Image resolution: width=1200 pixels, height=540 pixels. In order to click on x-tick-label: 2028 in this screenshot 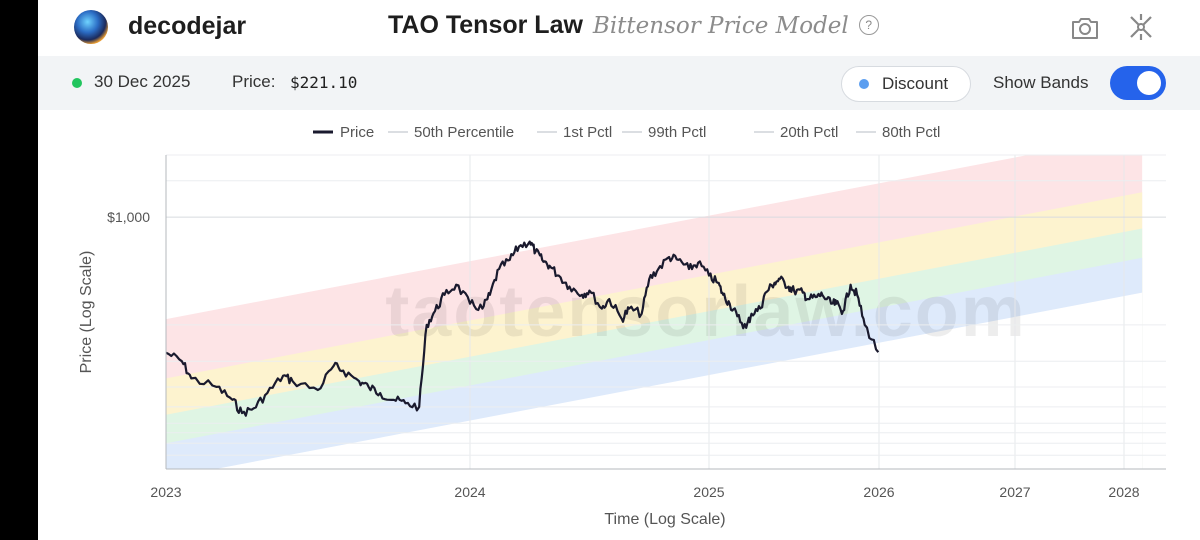, I will do `click(1123, 492)`.